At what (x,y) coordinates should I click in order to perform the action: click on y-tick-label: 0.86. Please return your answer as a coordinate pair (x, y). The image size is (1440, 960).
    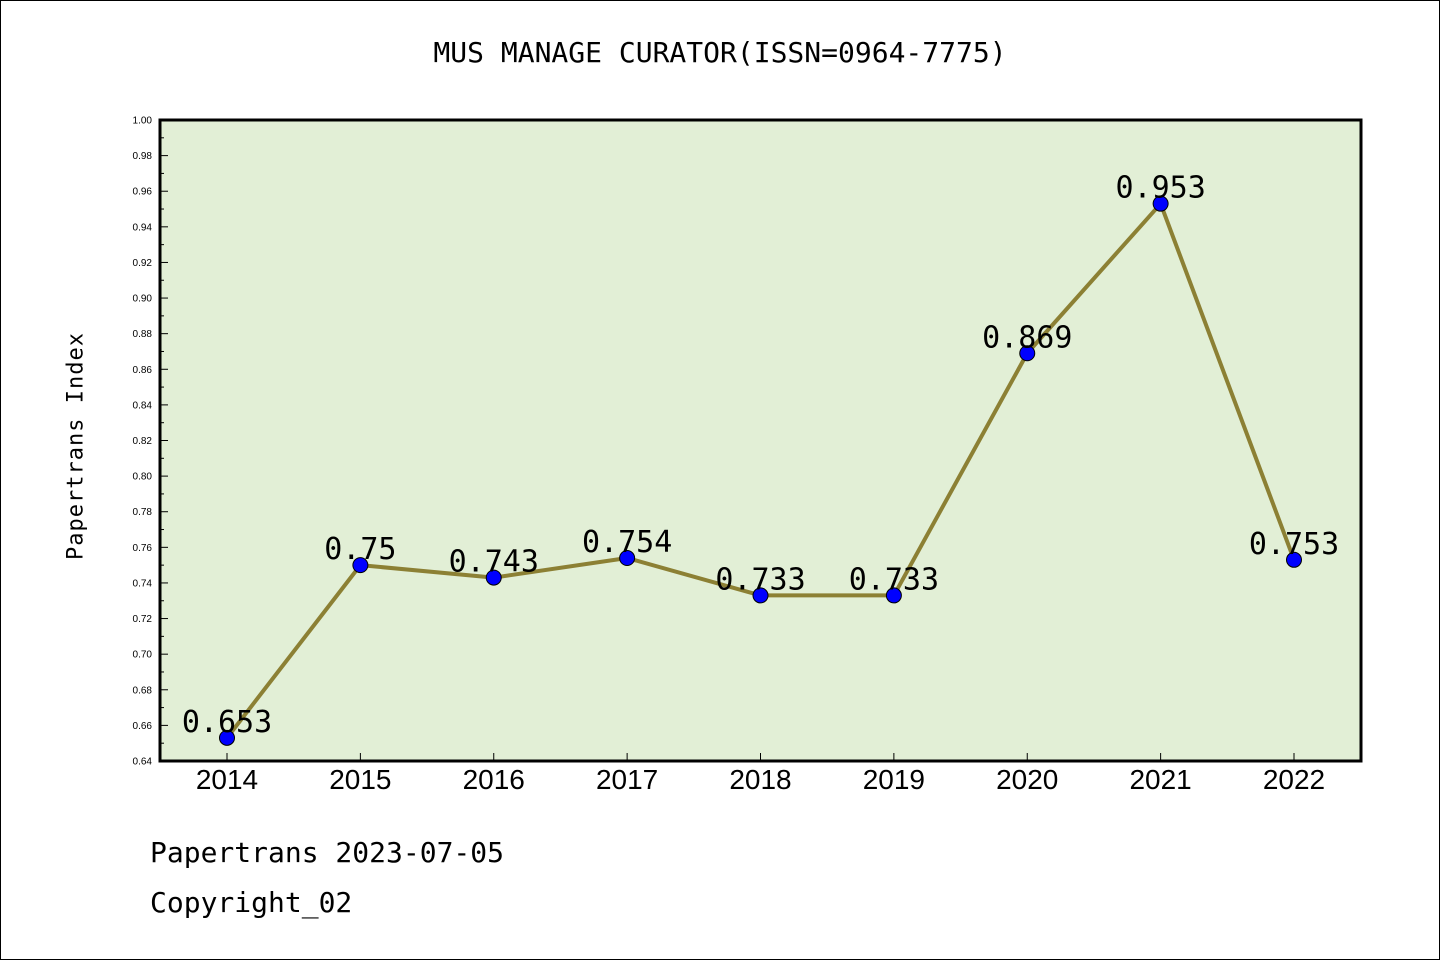
    Looking at the image, I should click on (143, 370).